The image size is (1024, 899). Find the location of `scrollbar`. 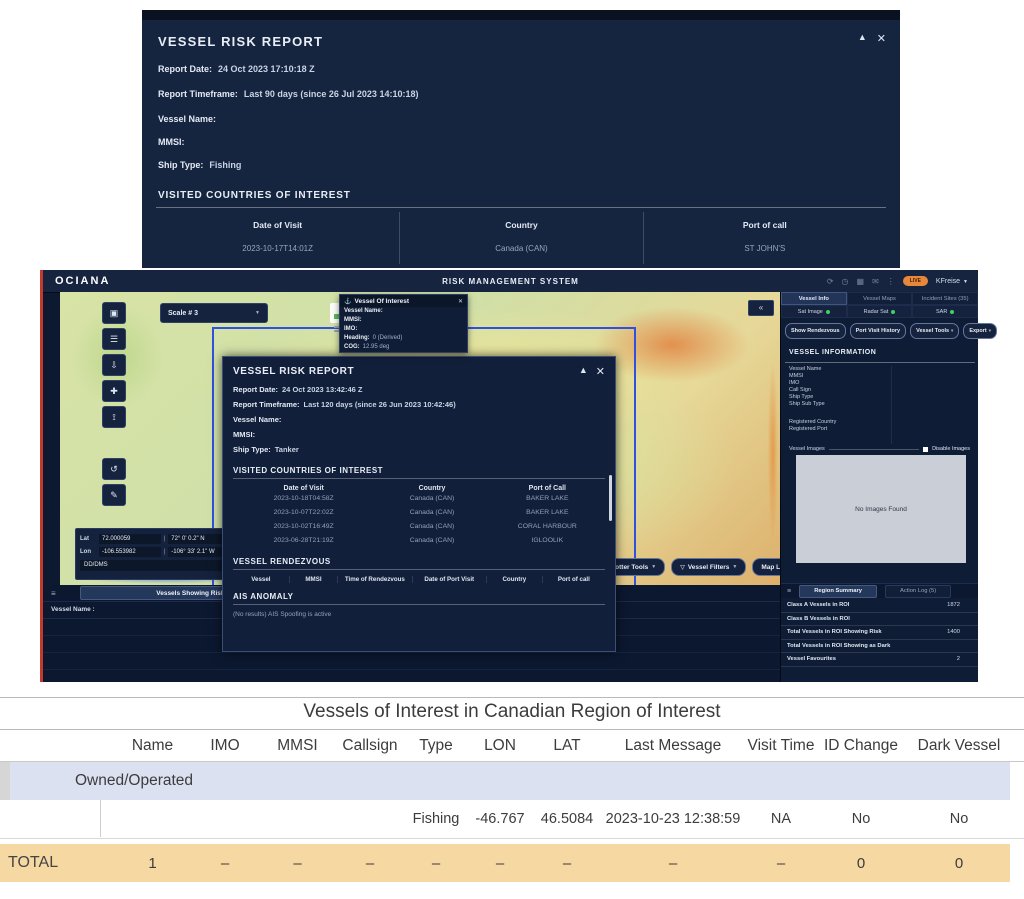

scrollbar is located at coordinates (610, 498).